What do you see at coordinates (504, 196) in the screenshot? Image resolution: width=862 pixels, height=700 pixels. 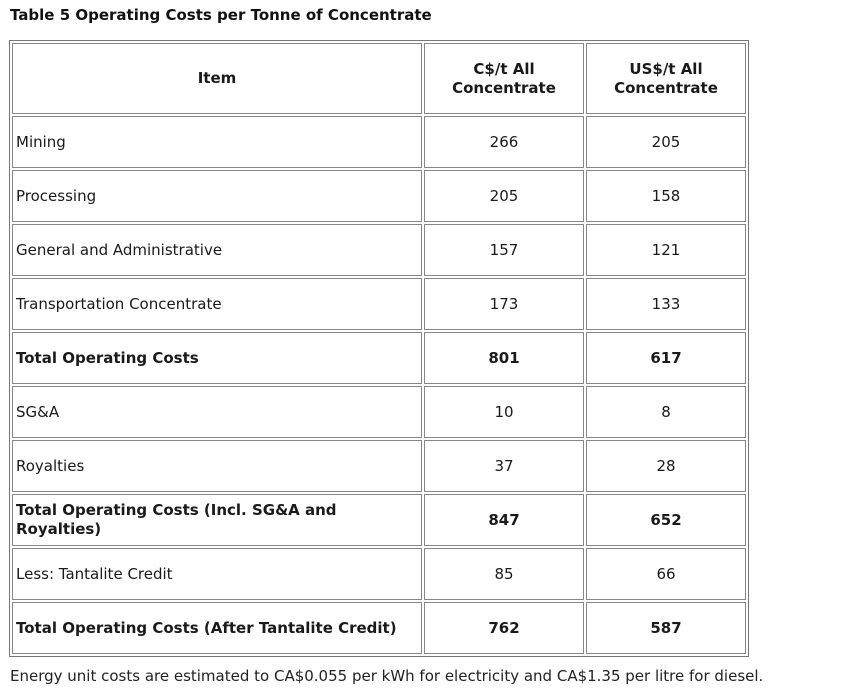 I see `row-cad-value: 205` at bounding box center [504, 196].